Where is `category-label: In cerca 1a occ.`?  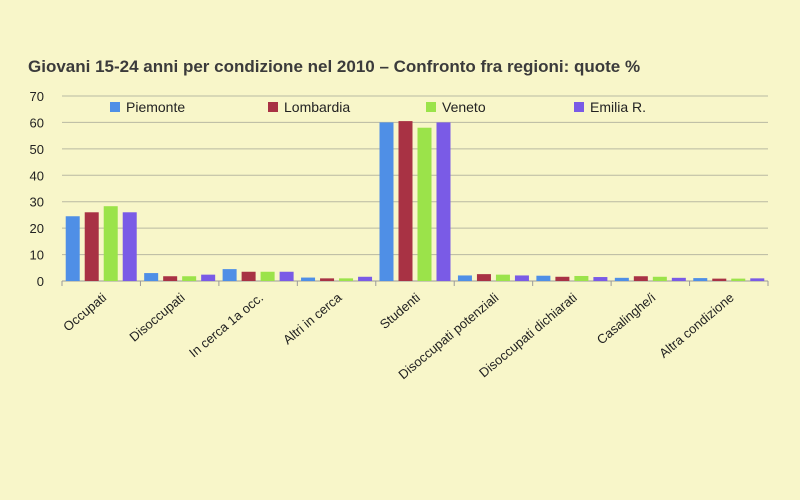 category-label: In cerca 1a occ. is located at coordinates (226, 325).